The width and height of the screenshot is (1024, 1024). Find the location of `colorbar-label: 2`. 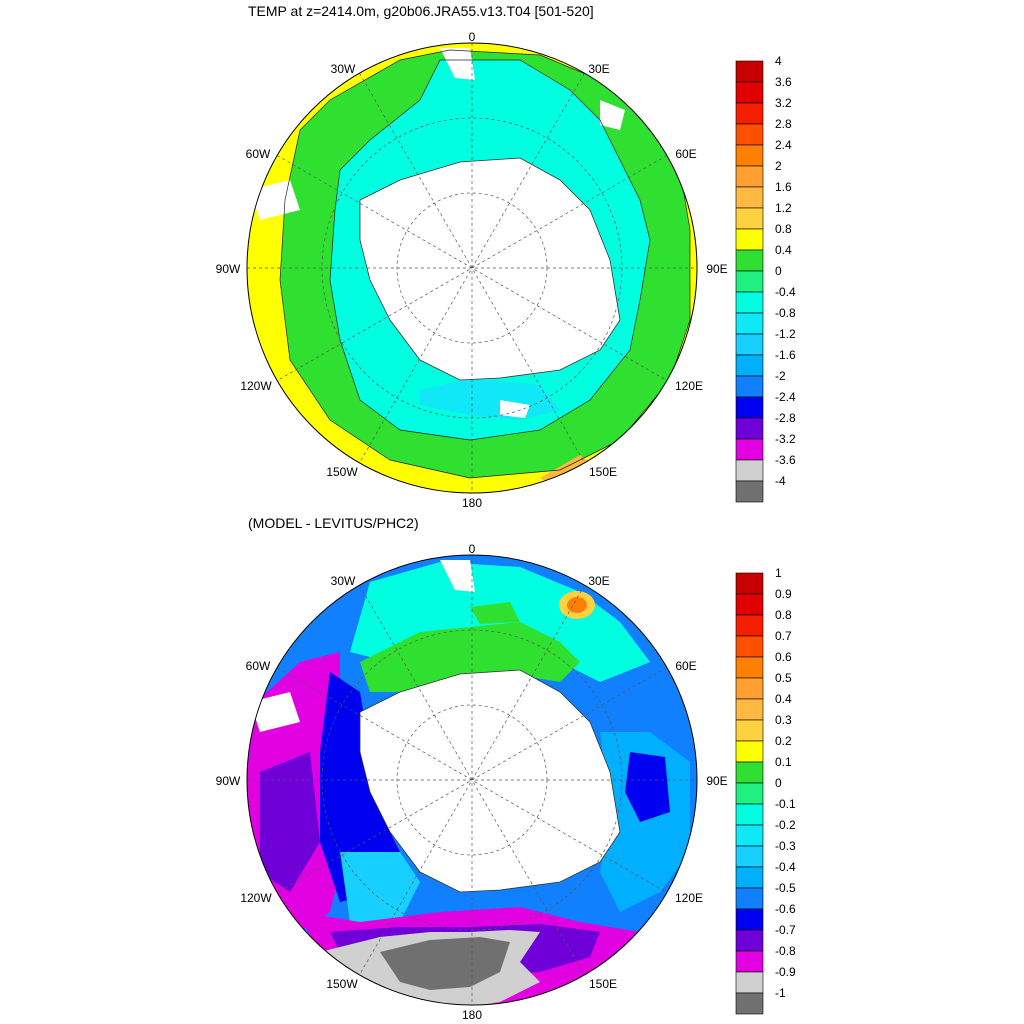

colorbar-label: 2 is located at coordinates (778, 166).